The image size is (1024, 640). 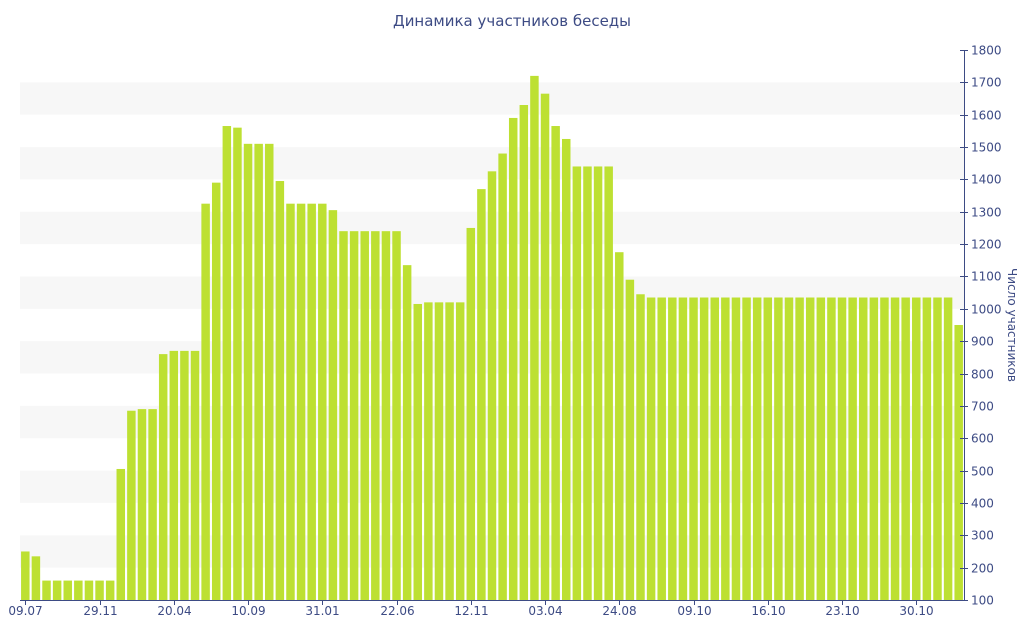 I want to click on y-tick-label: 1700, so click(x=986, y=83).